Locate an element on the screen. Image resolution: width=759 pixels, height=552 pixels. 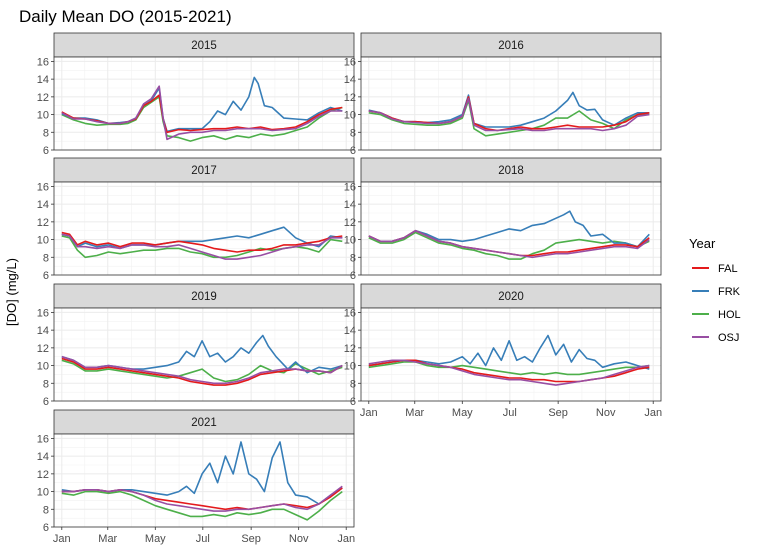
series-line-osj-2020 is located at coordinates (509, 372).